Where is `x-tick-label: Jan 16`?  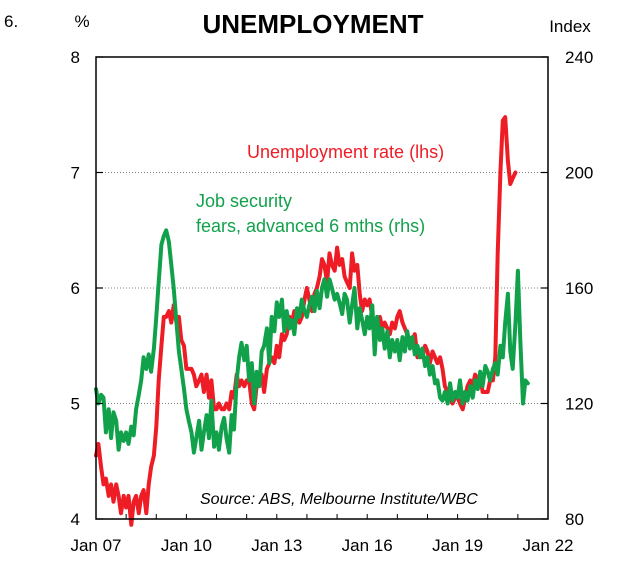
x-tick-label: Jan 16 is located at coordinates (367, 545).